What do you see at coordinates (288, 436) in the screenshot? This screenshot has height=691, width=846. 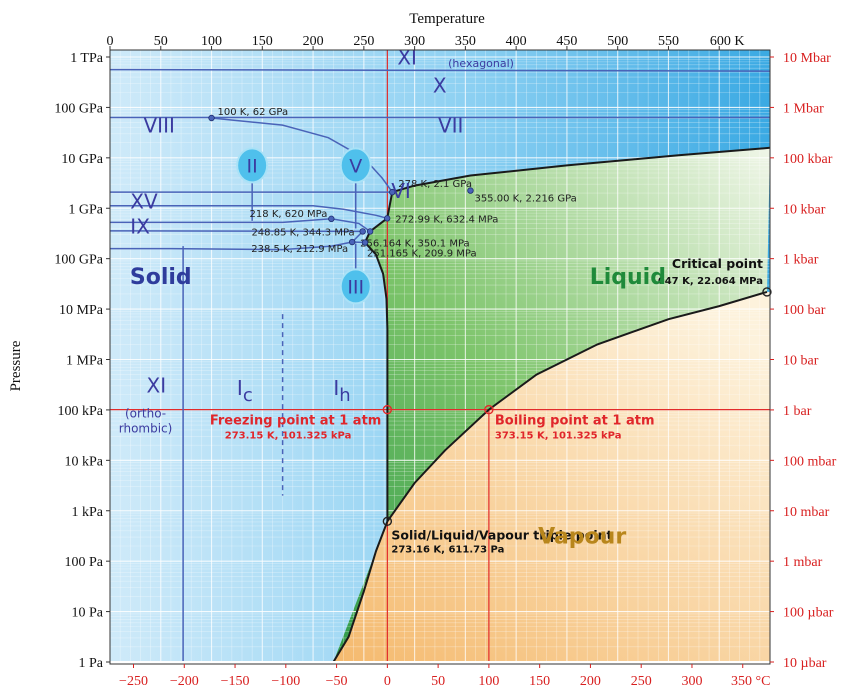 I see `freezing-point-values: 273.15 K, 101.325 kPa` at bounding box center [288, 436].